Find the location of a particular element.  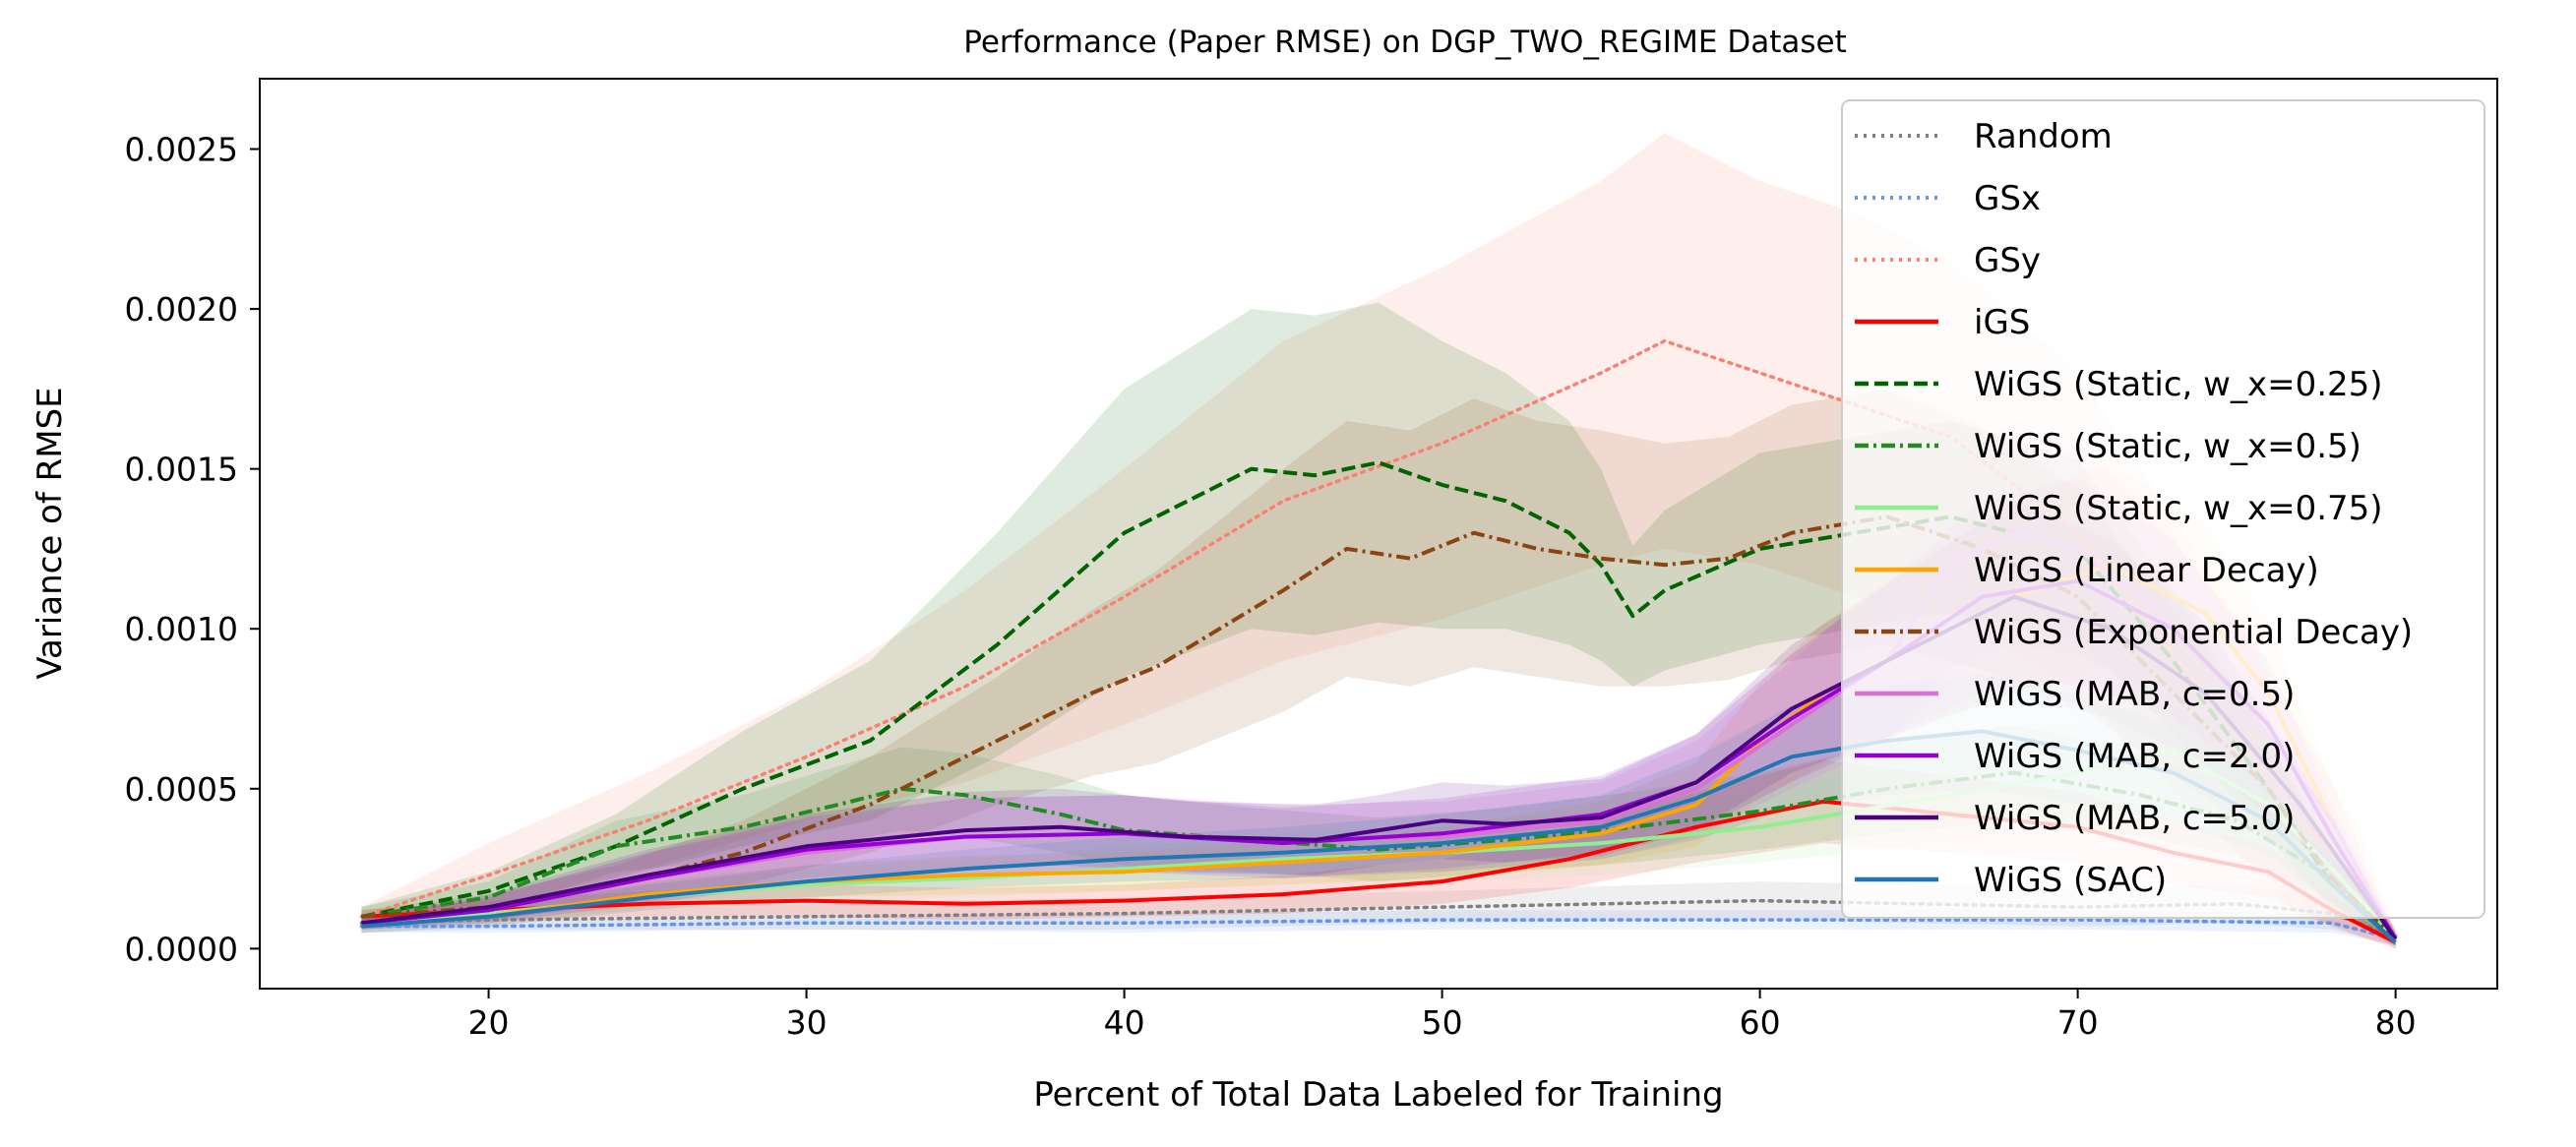

legend-label-wigs-sac: WiGS (SAC) is located at coordinates (2070, 880).